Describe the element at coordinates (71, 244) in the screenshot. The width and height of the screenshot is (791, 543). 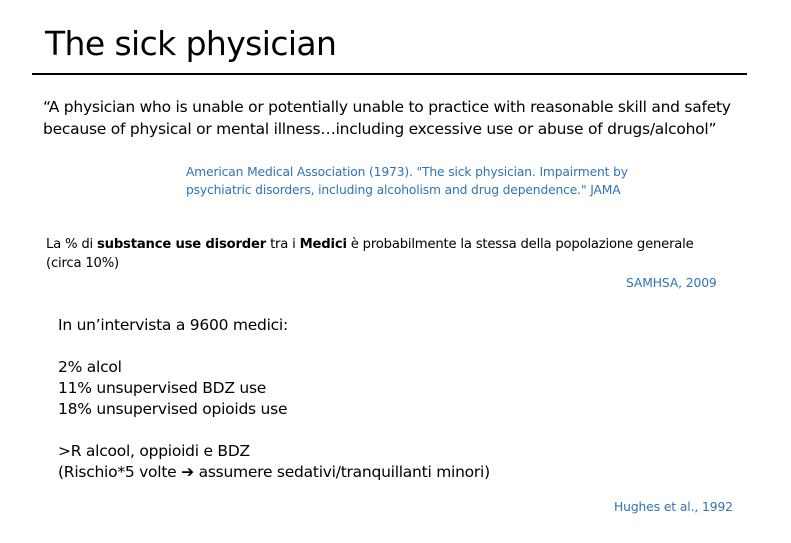
I see `sud-text-1: La % di` at that location.